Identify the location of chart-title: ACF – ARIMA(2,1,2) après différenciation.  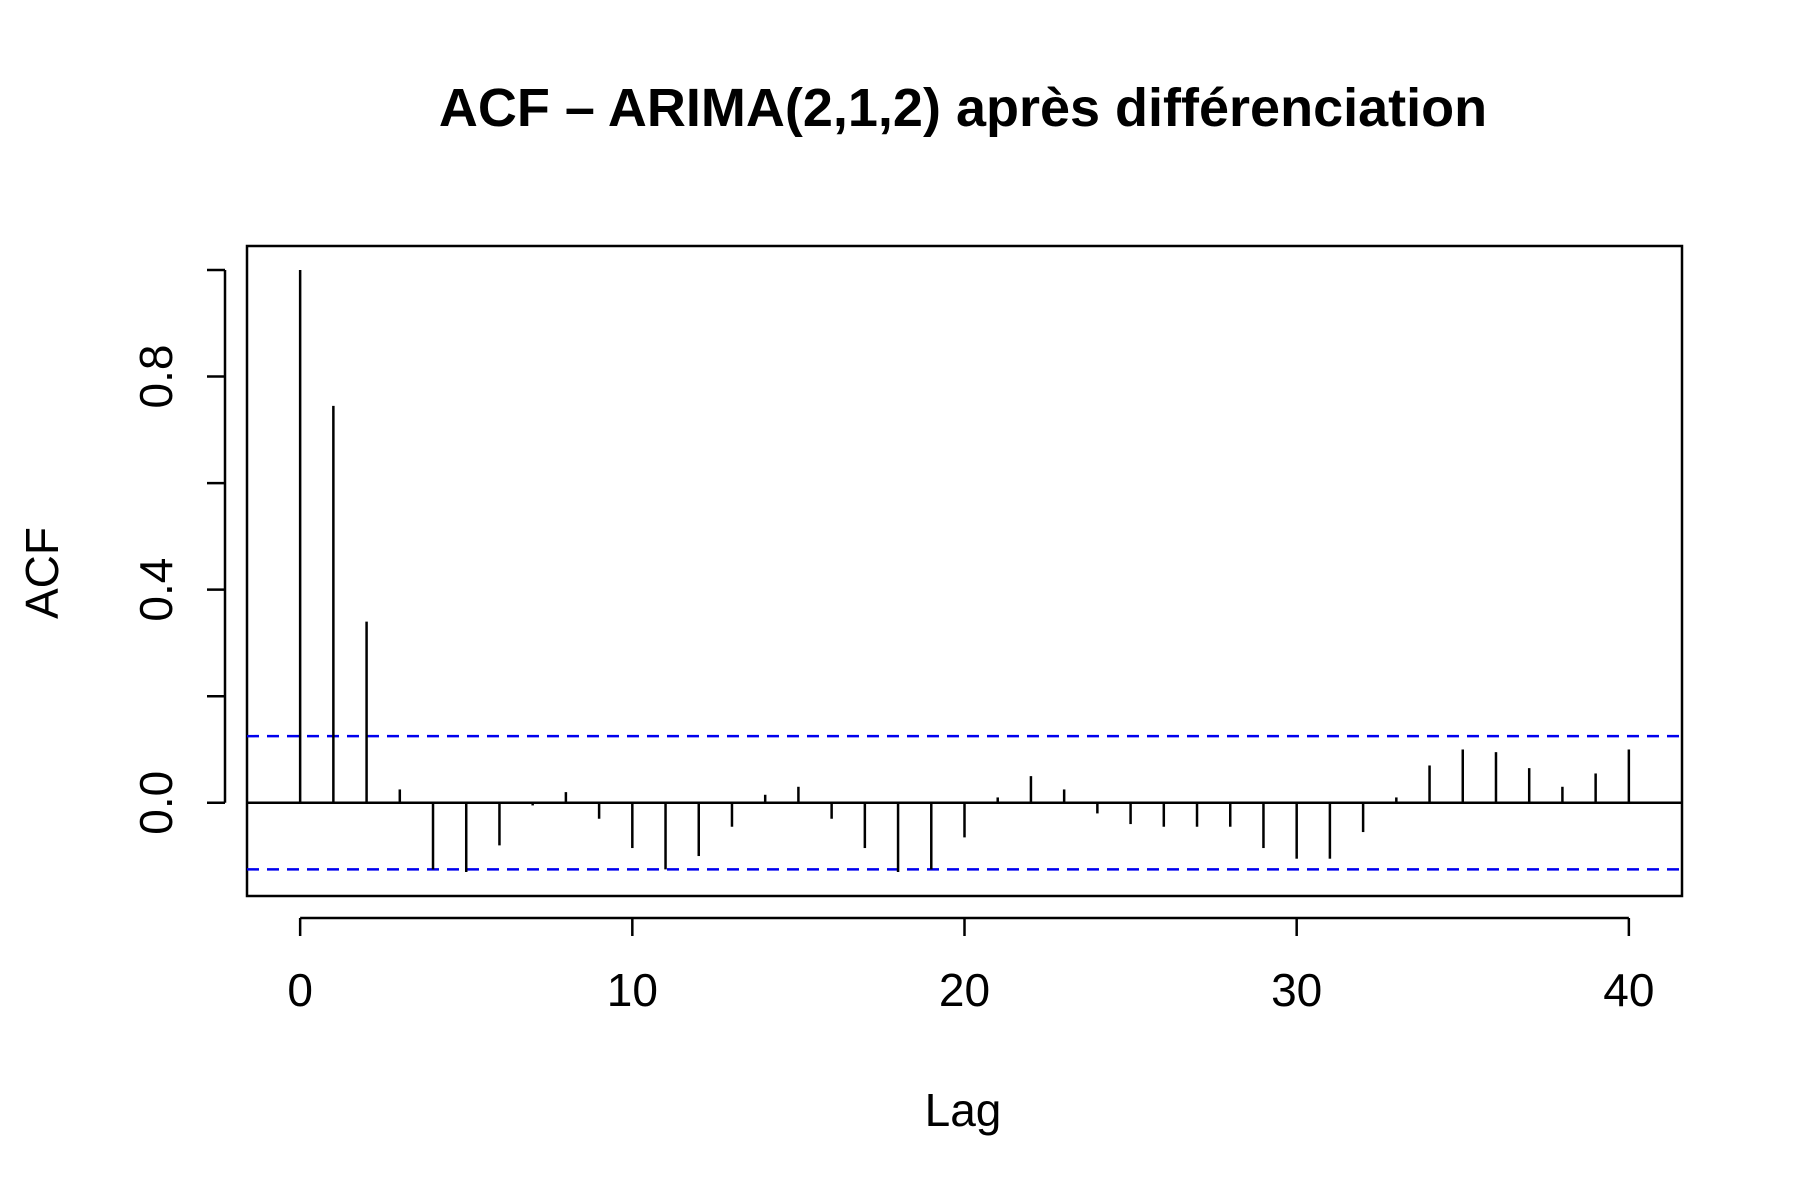
(963, 108).